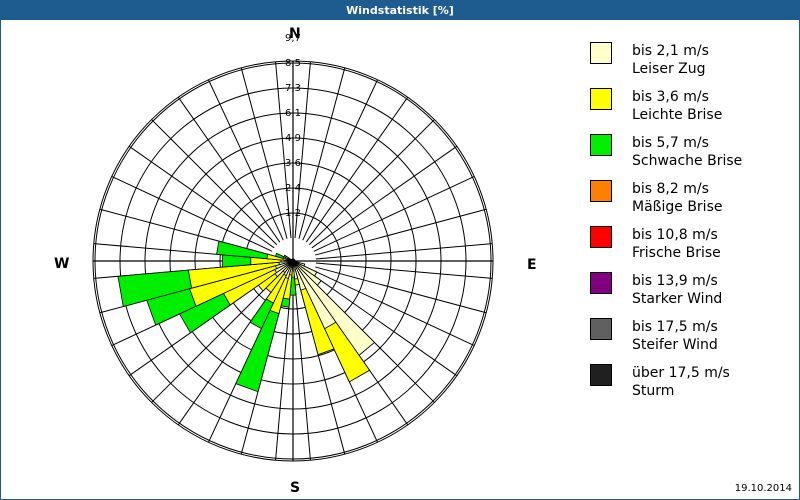 Image resolution: width=800 pixels, height=500 pixels. Describe the element at coordinates (293, 213) in the screenshot. I see `ring-label: 1,2` at that location.